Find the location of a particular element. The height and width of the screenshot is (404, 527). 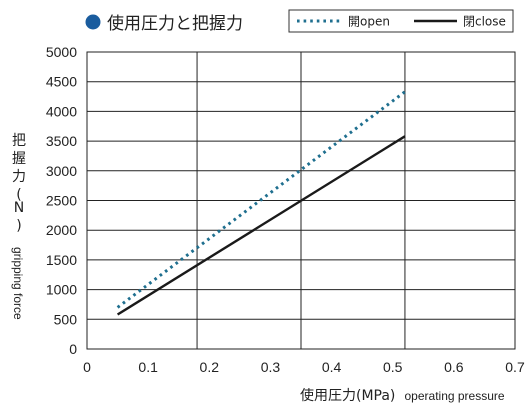

y-axis-label-char: 把 is located at coordinates (19, 141).